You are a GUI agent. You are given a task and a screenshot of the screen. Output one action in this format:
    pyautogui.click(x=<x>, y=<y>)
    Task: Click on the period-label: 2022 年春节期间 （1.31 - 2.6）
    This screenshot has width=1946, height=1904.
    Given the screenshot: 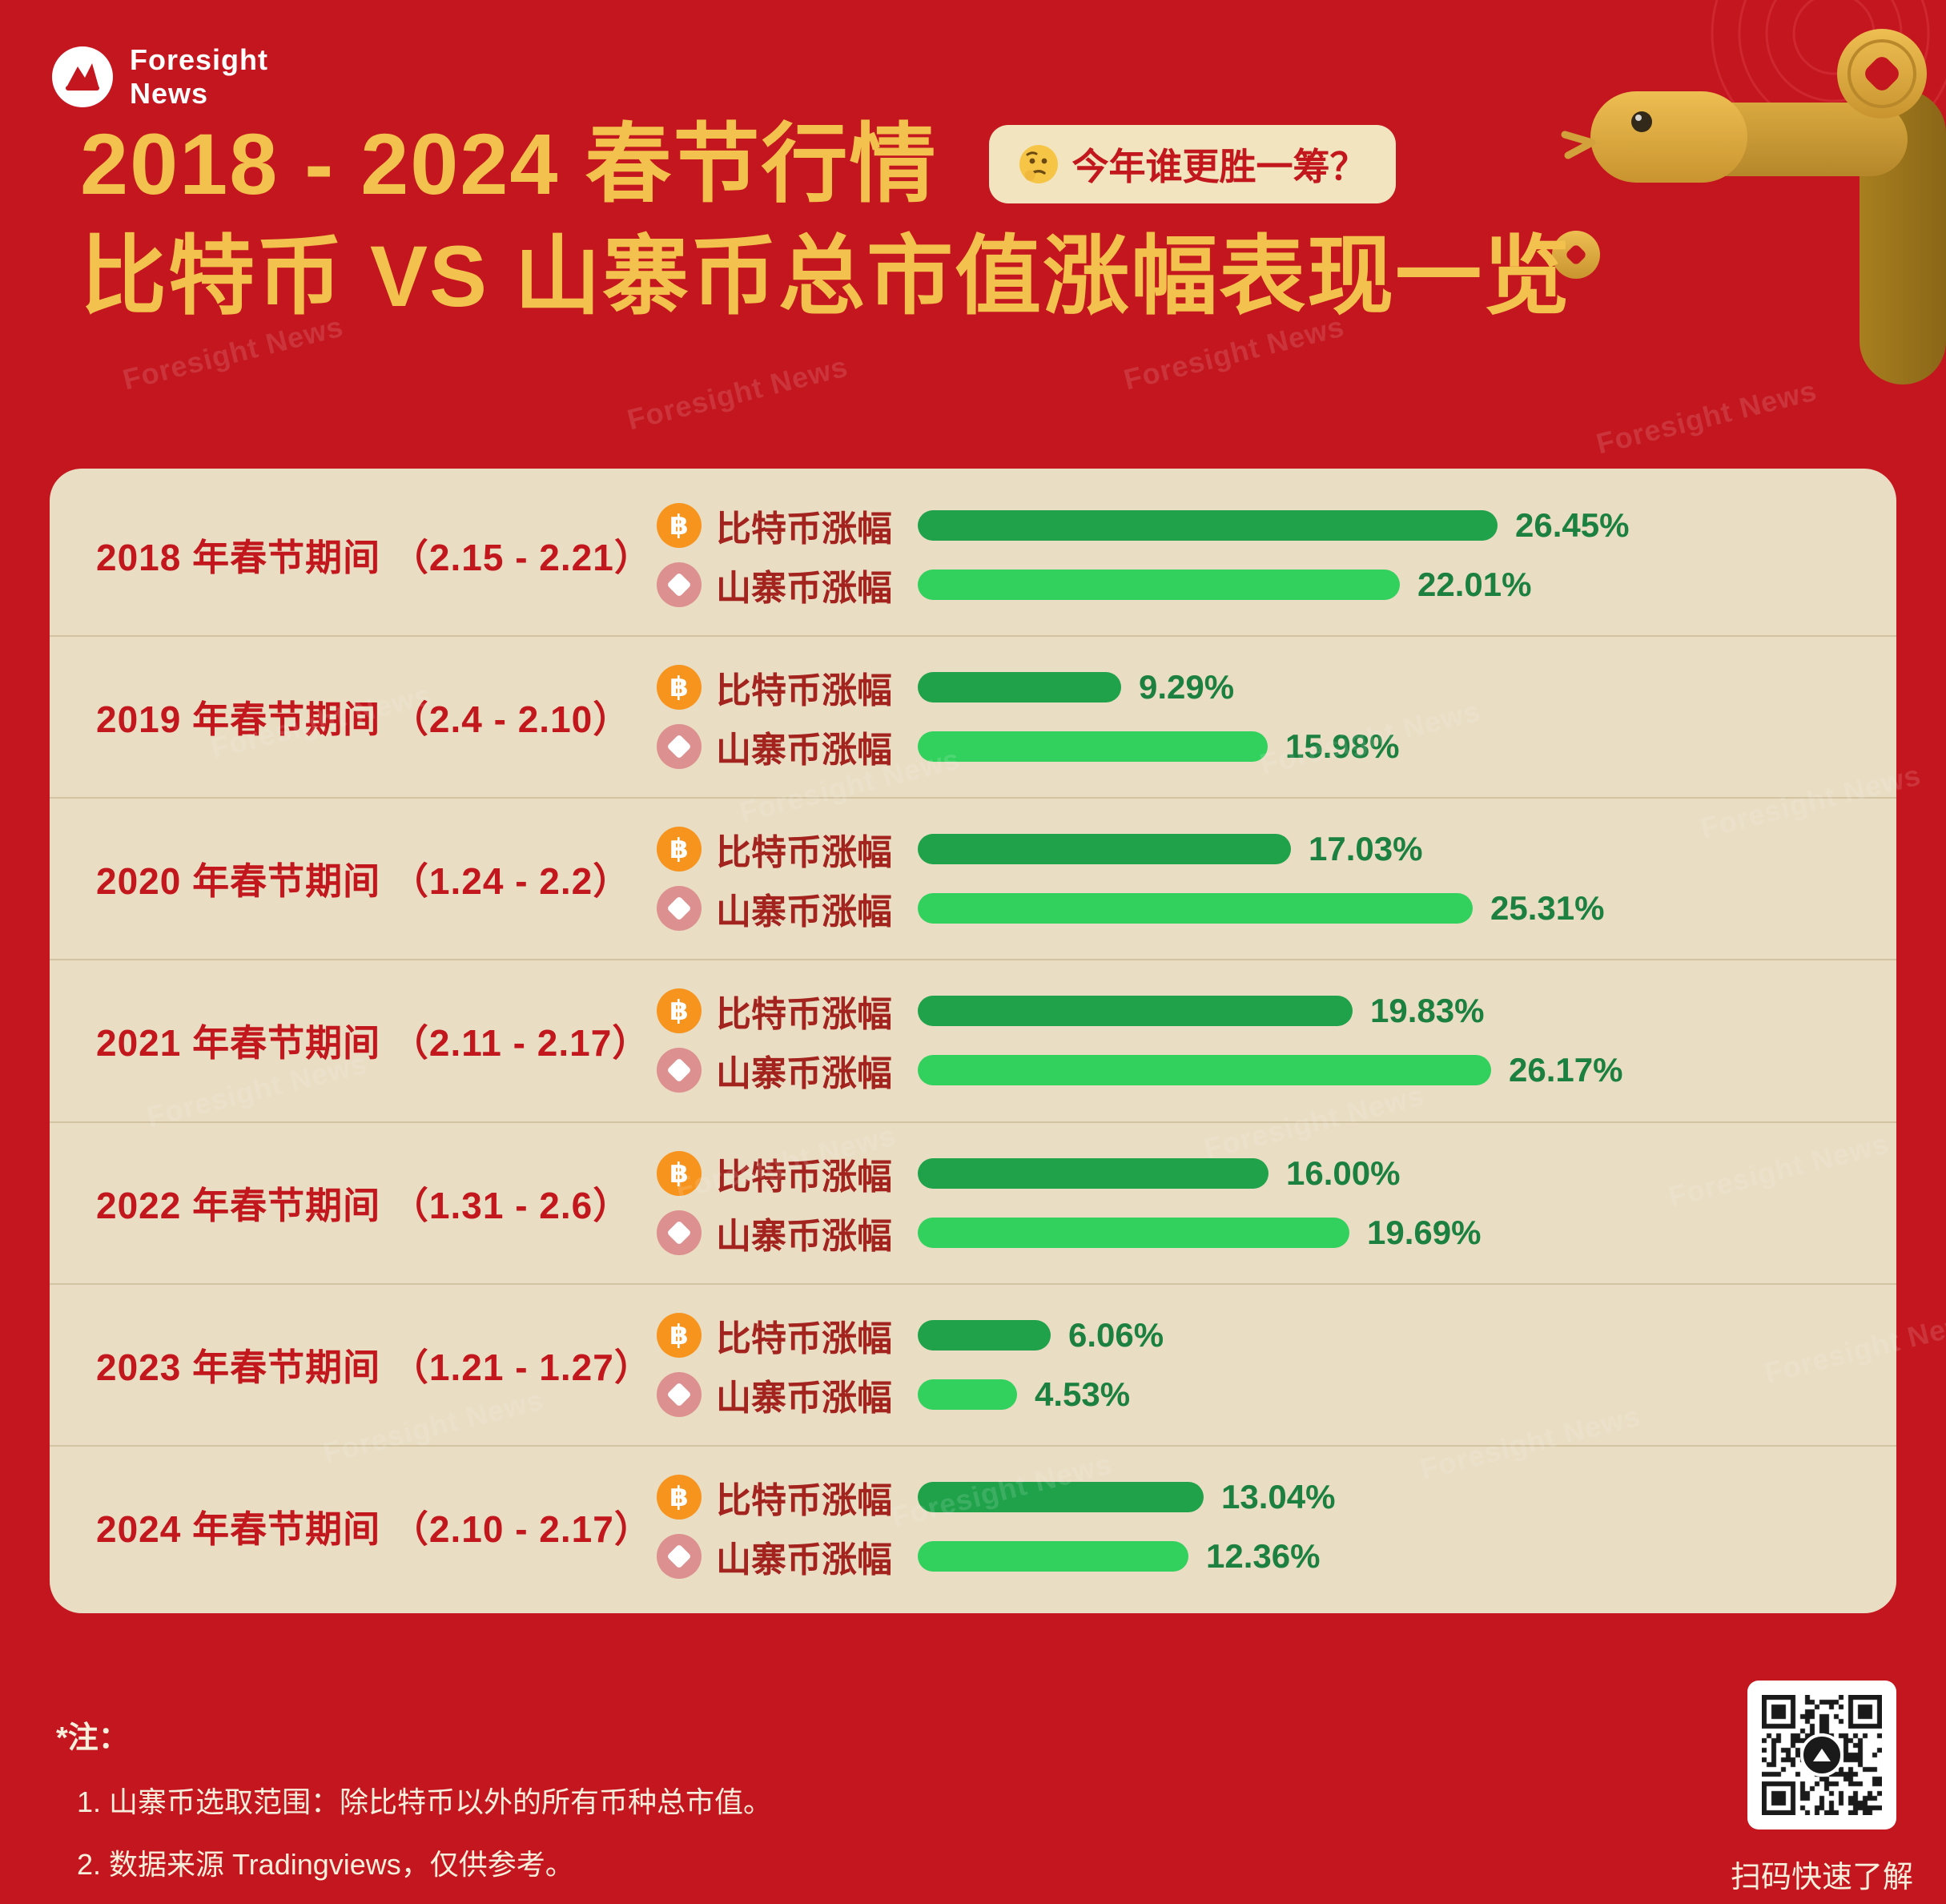 What is the action you would take?
    pyautogui.click(x=363, y=1205)
    